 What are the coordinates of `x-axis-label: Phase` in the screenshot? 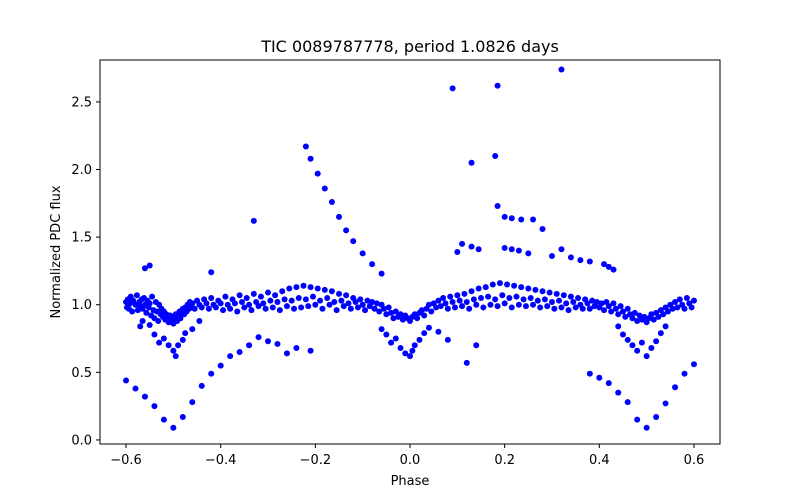 It's located at (410, 481).